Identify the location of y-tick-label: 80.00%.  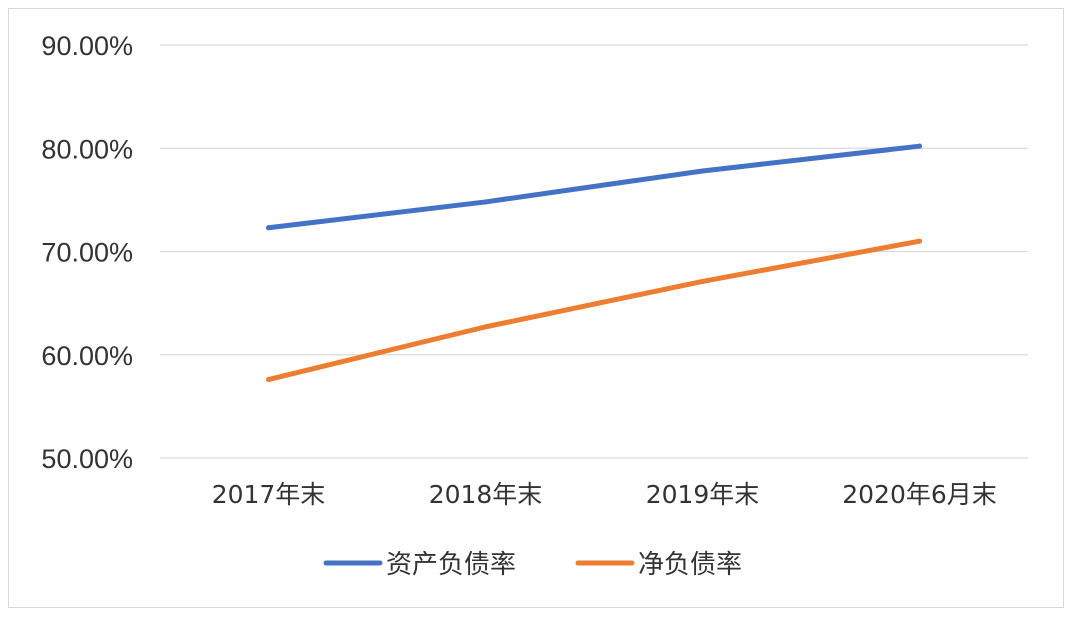
(87, 149).